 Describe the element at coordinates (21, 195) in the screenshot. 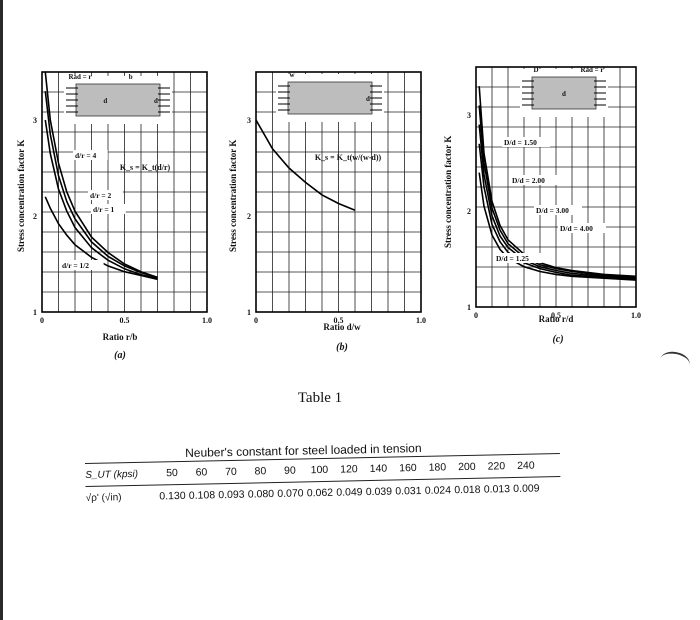

I see `chart-a-ylabel: Stress concentration factor K` at that location.